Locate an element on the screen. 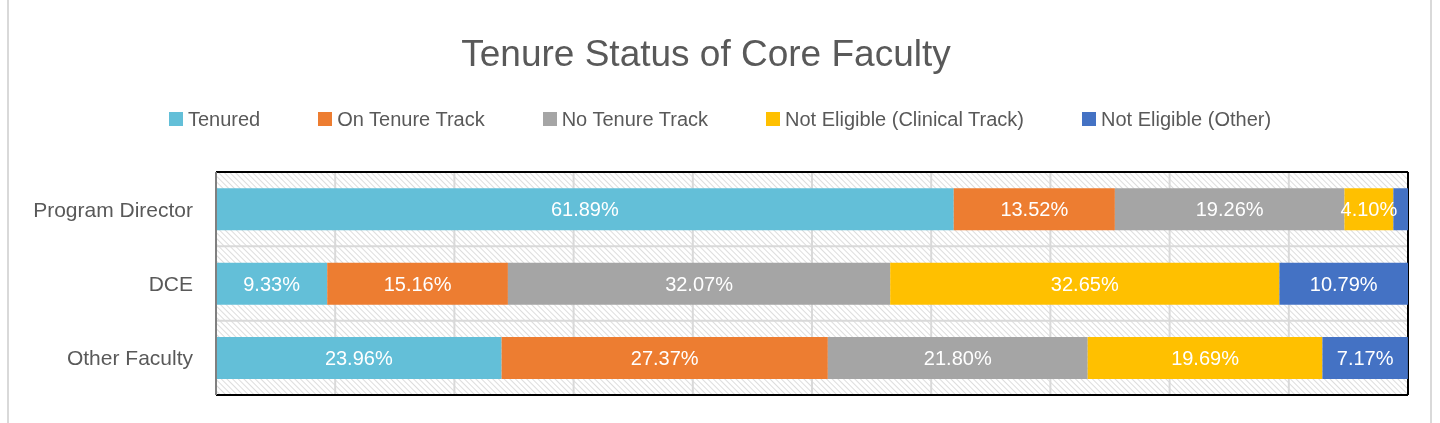 This screenshot has width=1440, height=423. legend-label: Tenured is located at coordinates (224, 119).